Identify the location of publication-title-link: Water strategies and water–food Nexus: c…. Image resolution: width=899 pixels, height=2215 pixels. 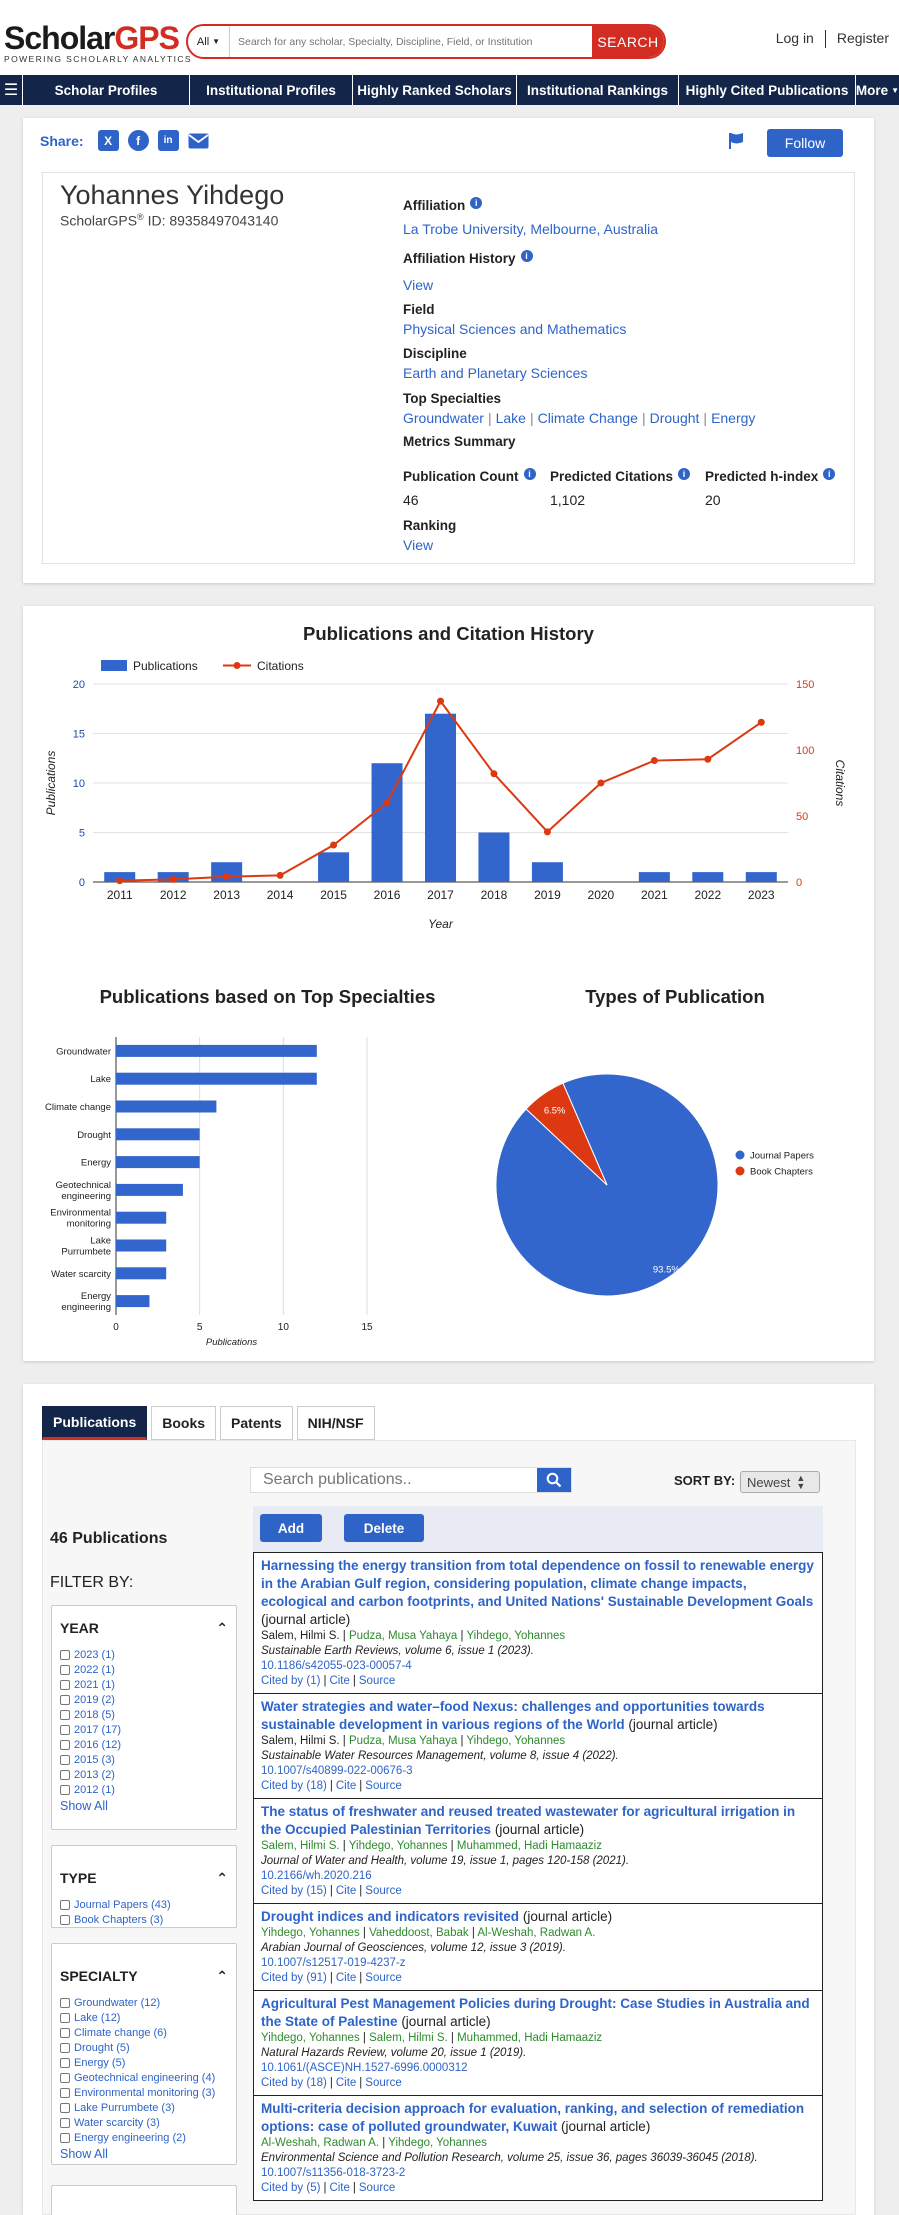
(513, 1715).